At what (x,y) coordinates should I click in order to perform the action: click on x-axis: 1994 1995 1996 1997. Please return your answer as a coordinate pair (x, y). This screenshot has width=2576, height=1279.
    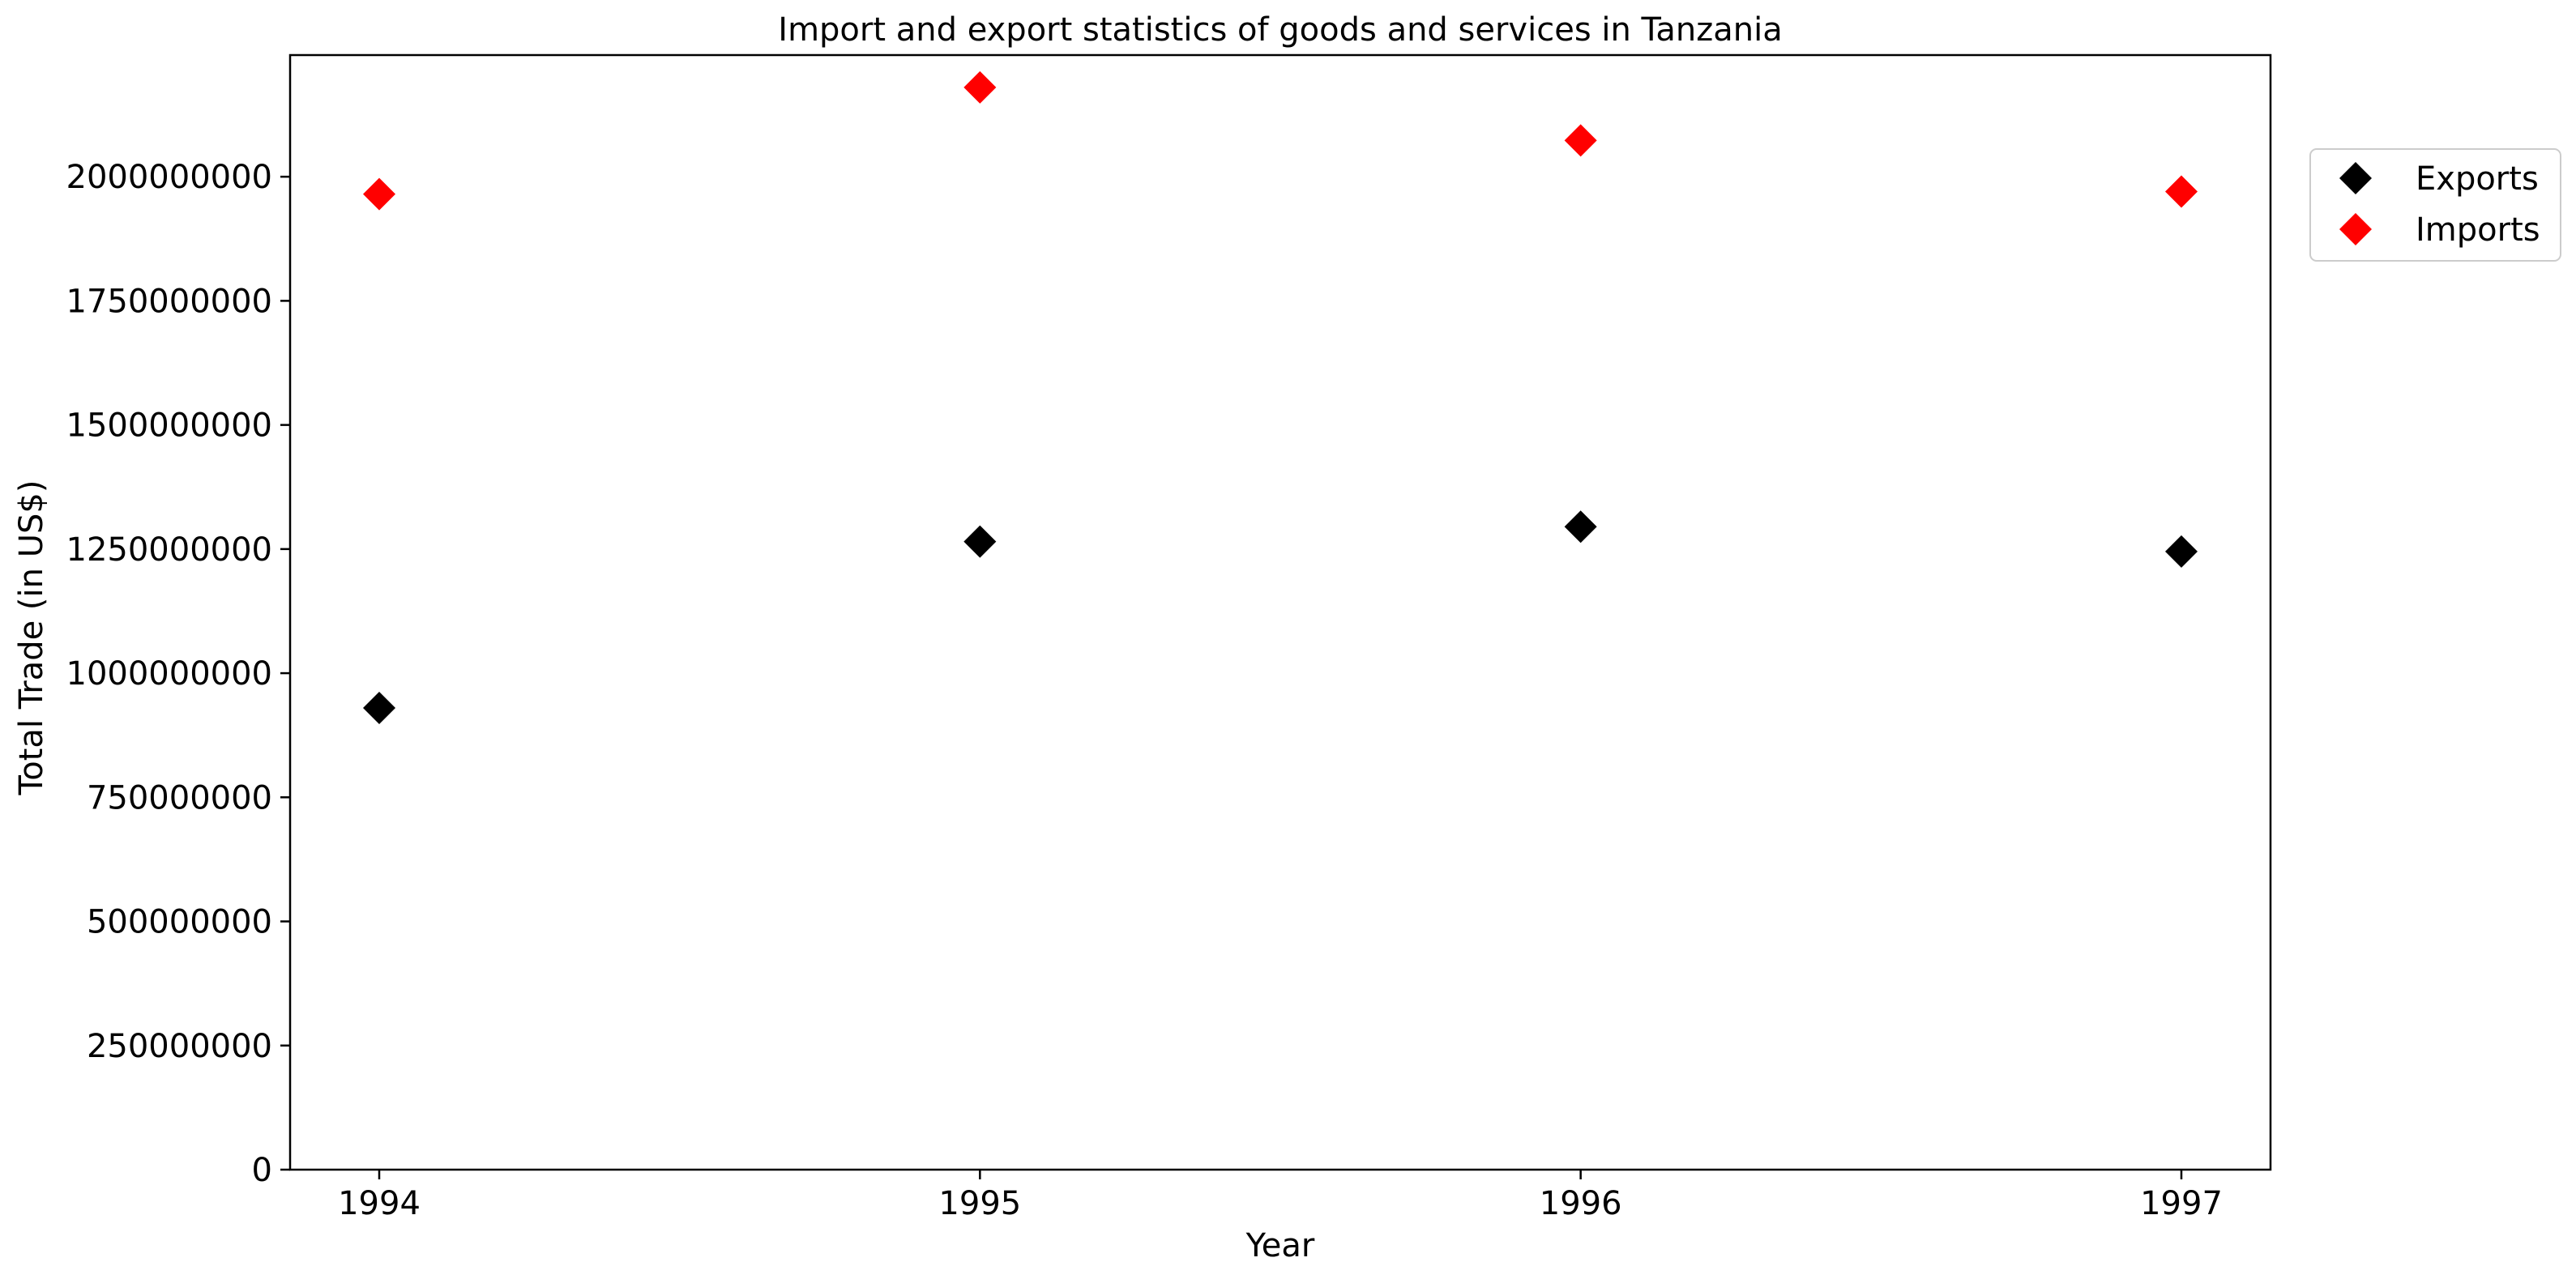
    Looking at the image, I should click on (1280, 1196).